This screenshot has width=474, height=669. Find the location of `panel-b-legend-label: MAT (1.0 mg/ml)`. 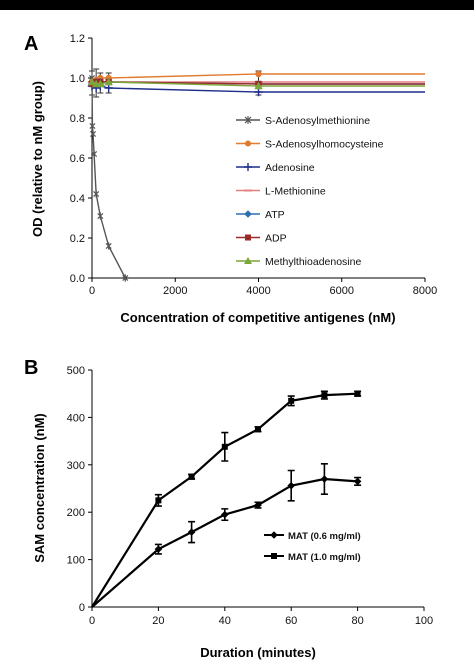

panel-b-legend-label: MAT (1.0 mg/ml) is located at coordinates (324, 557).